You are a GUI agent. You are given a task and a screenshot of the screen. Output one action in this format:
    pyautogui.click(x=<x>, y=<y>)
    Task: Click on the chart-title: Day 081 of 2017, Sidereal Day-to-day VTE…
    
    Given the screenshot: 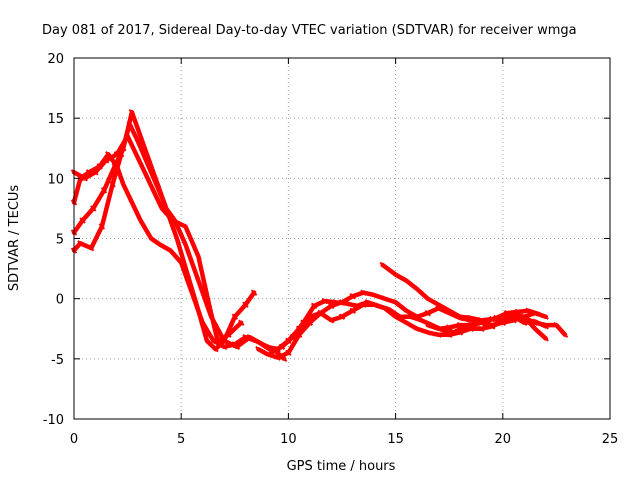 What is the action you would take?
    pyautogui.click(x=309, y=30)
    